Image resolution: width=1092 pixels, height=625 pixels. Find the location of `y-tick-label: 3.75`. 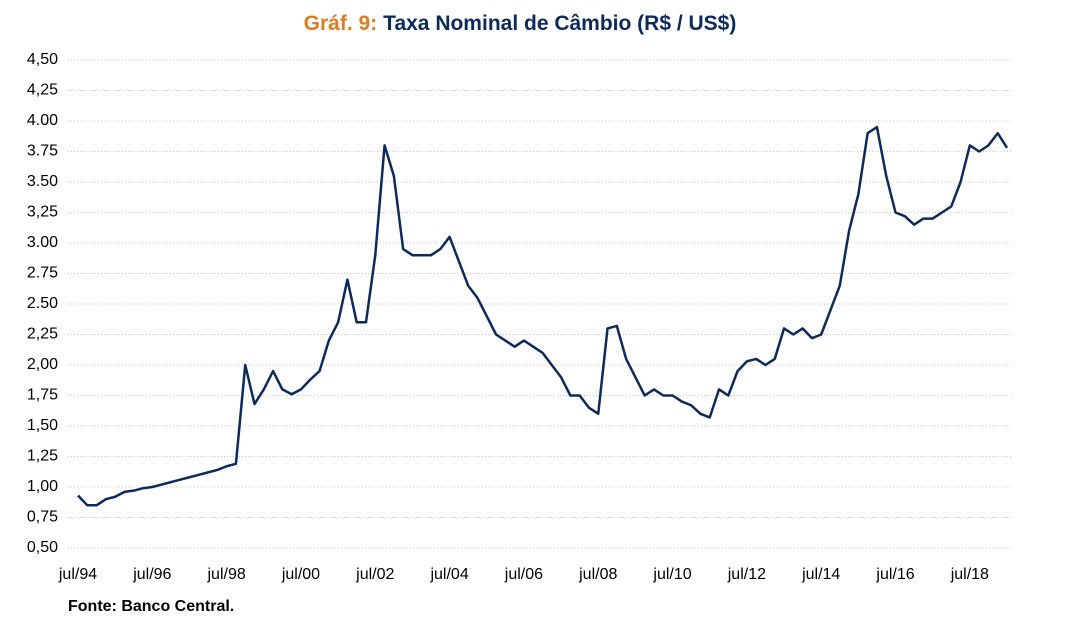

y-tick-label: 3.75 is located at coordinates (42, 151).